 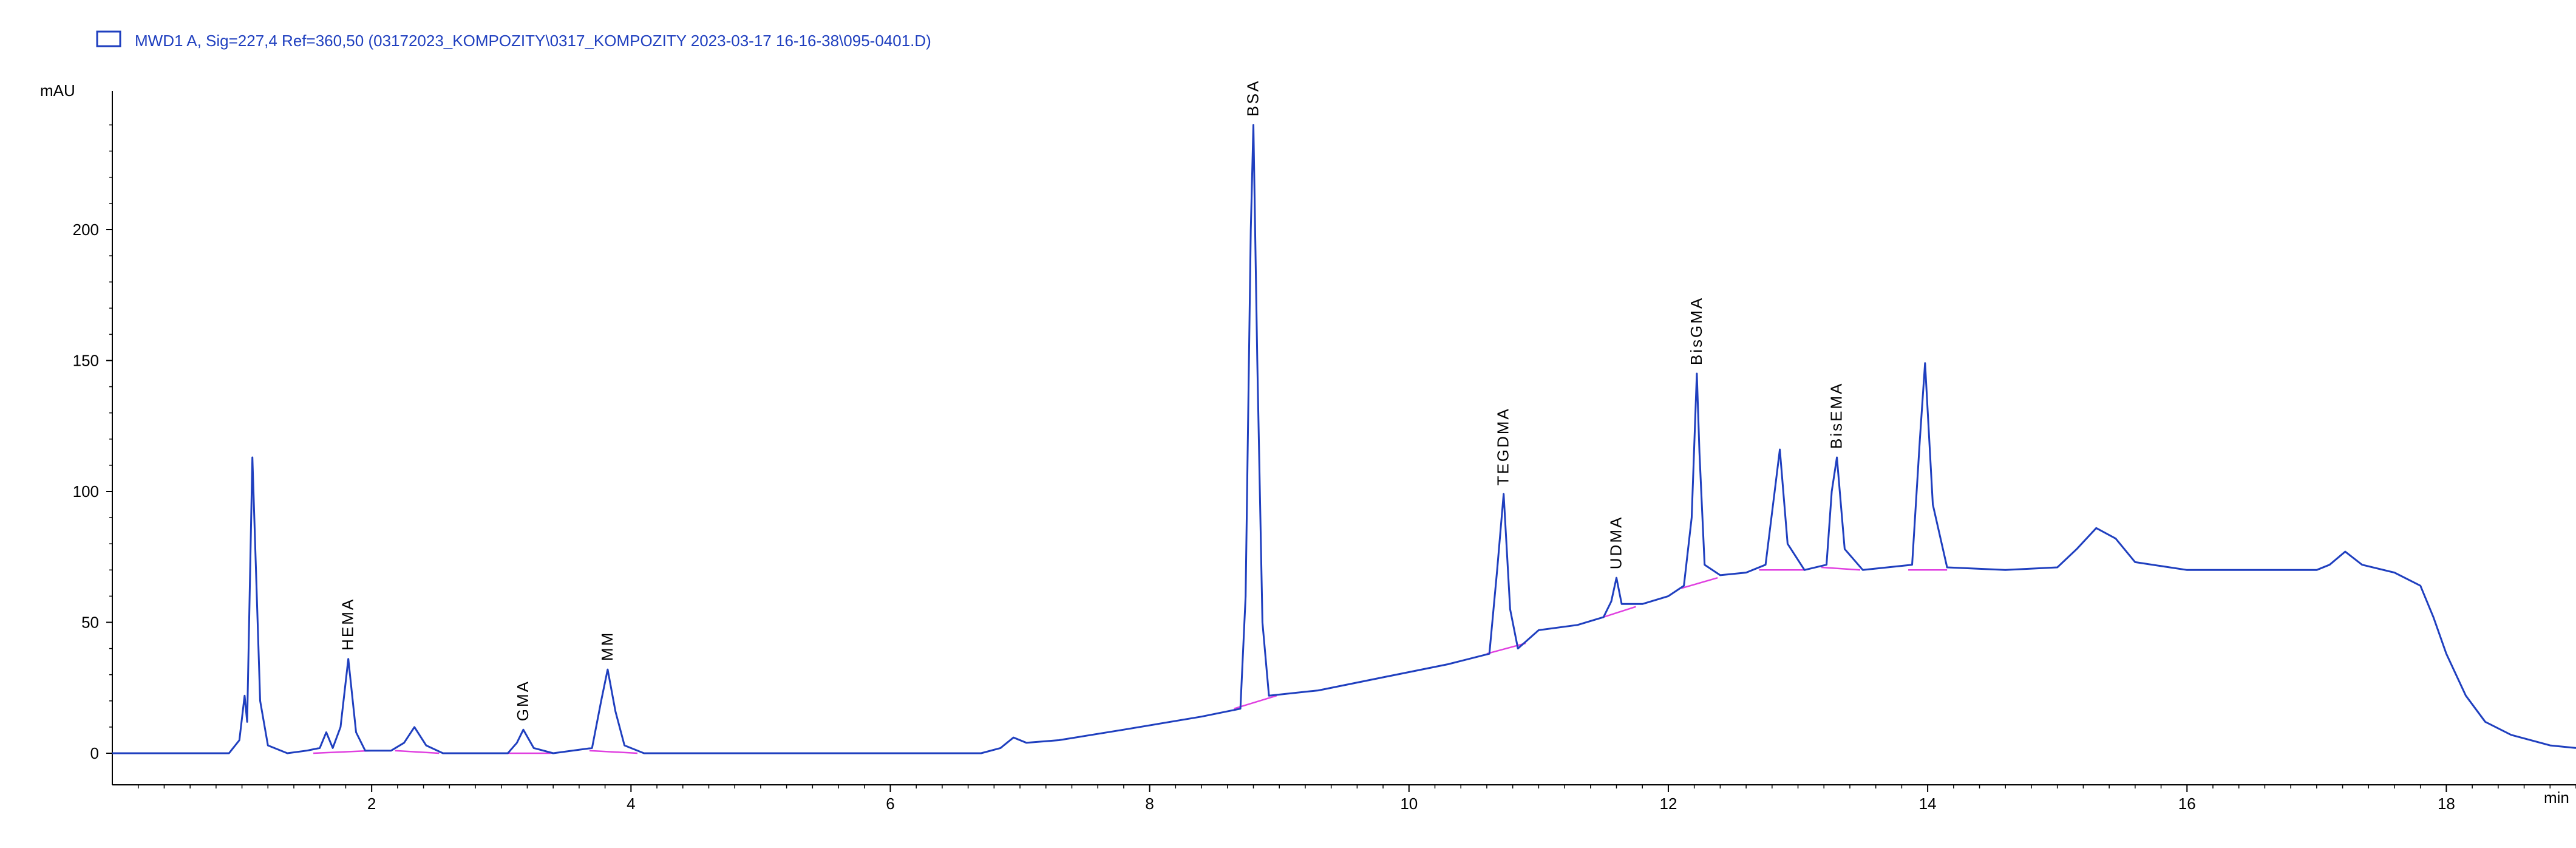 I want to click on y-tick-label: 0, so click(x=94, y=753).